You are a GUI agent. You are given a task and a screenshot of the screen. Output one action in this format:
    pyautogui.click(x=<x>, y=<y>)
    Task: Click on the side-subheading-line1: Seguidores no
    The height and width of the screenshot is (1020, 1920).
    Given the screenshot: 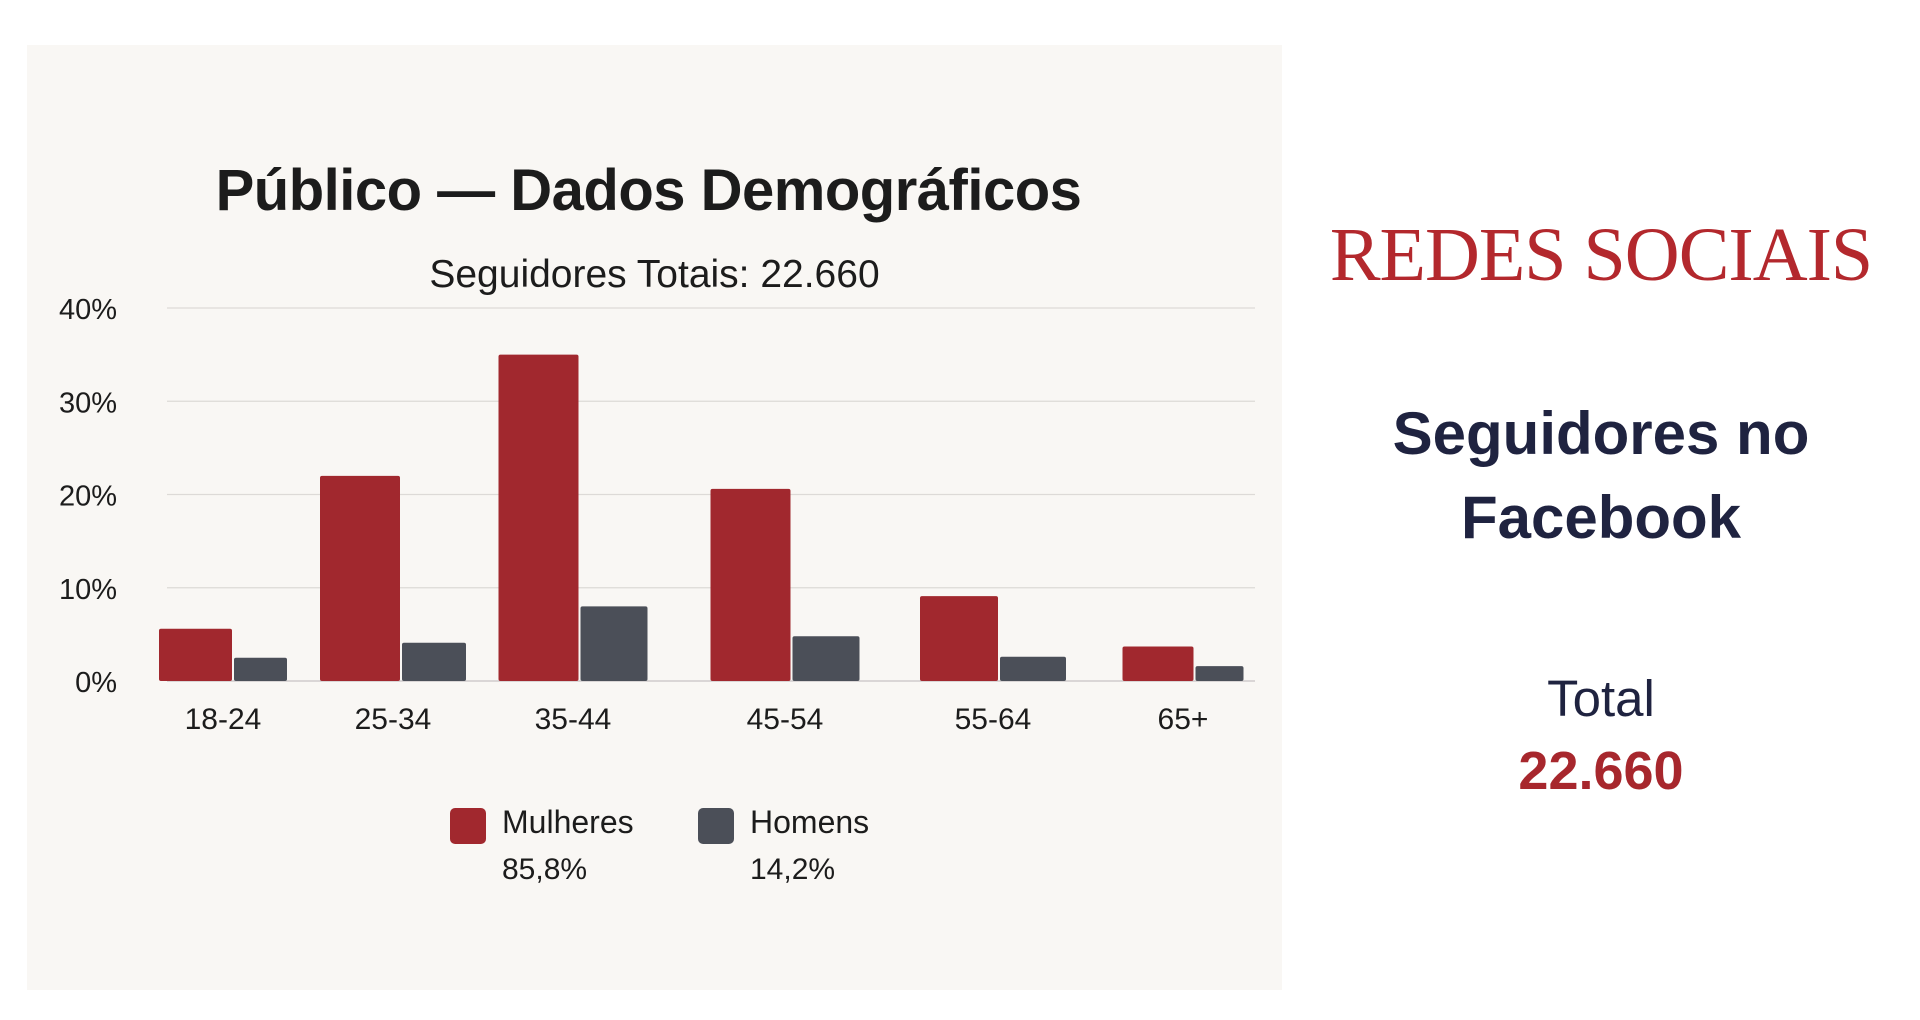 What is the action you would take?
    pyautogui.click(x=1601, y=433)
    